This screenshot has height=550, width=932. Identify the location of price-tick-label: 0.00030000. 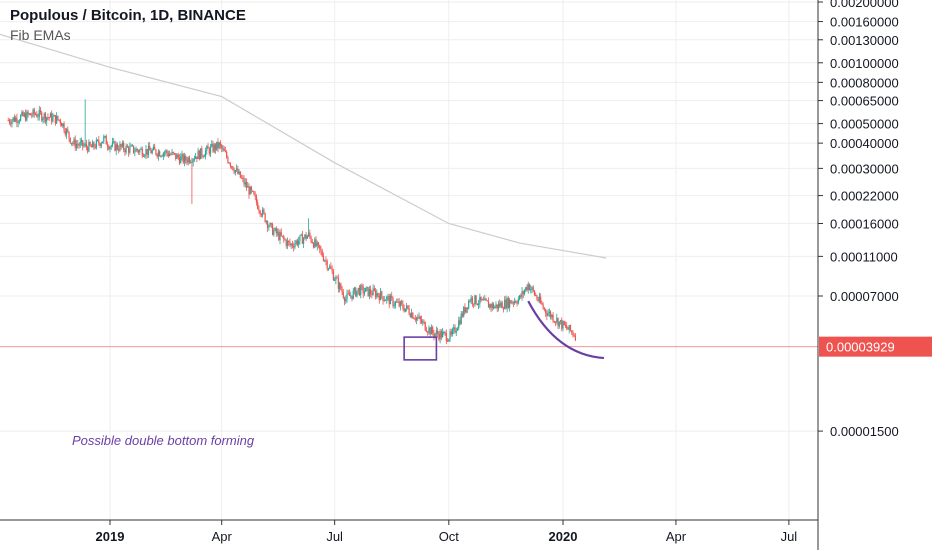
(864, 168).